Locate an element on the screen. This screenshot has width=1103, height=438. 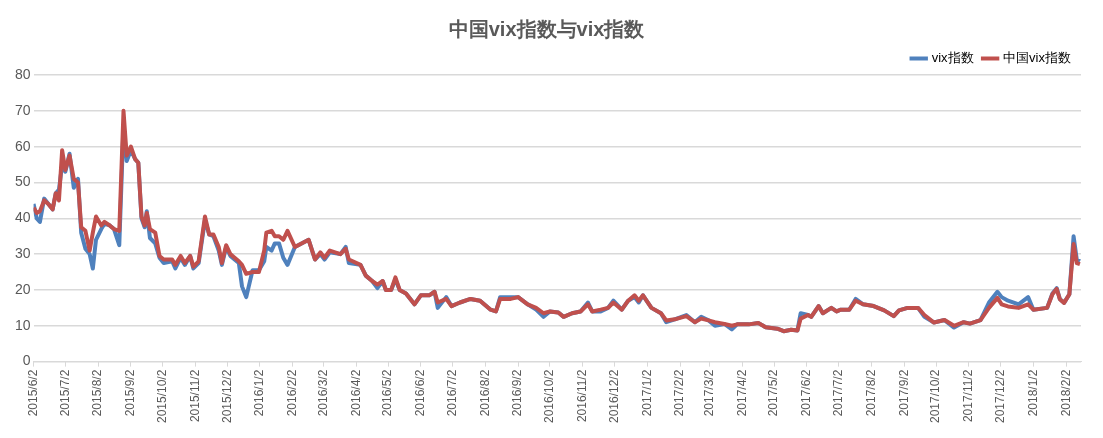
x-tick-label: 2016/8/2 is located at coordinates (484, 393).